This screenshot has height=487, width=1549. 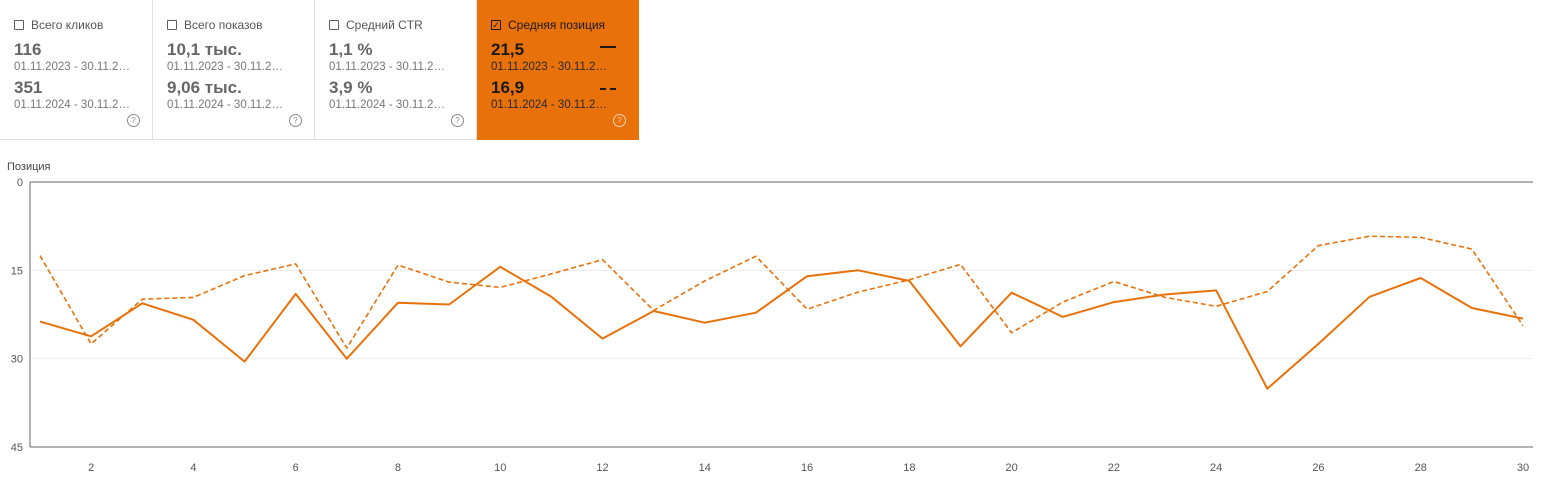 I want to click on x-tick-label: 20, so click(x=1011, y=468).